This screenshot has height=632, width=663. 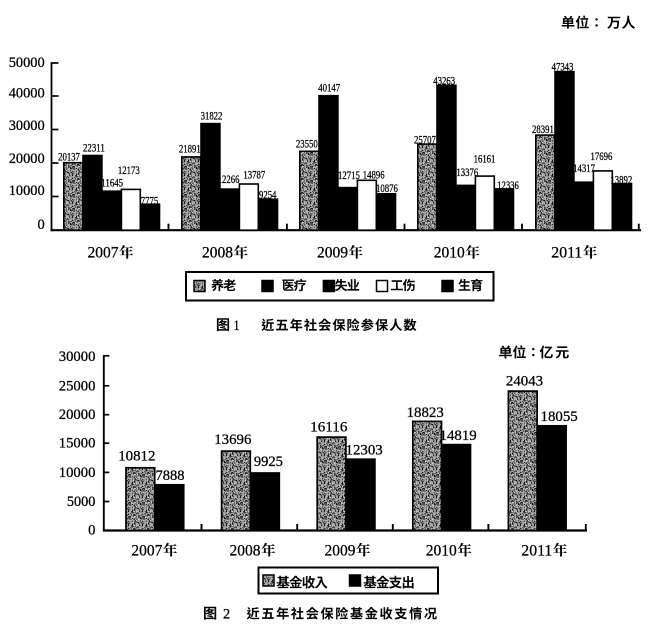 What do you see at coordinates (77, 444) in the screenshot?
I see `svg-text: 15000` at bounding box center [77, 444].